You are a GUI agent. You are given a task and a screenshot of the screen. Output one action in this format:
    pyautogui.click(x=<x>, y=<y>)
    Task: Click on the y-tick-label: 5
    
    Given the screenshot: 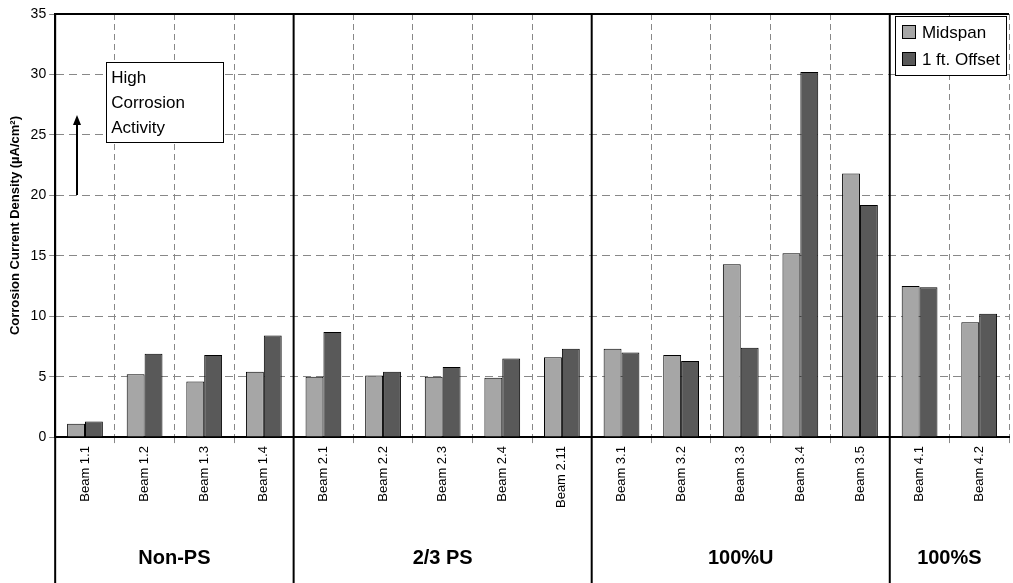 What is the action you would take?
    pyautogui.click(x=42, y=375)
    